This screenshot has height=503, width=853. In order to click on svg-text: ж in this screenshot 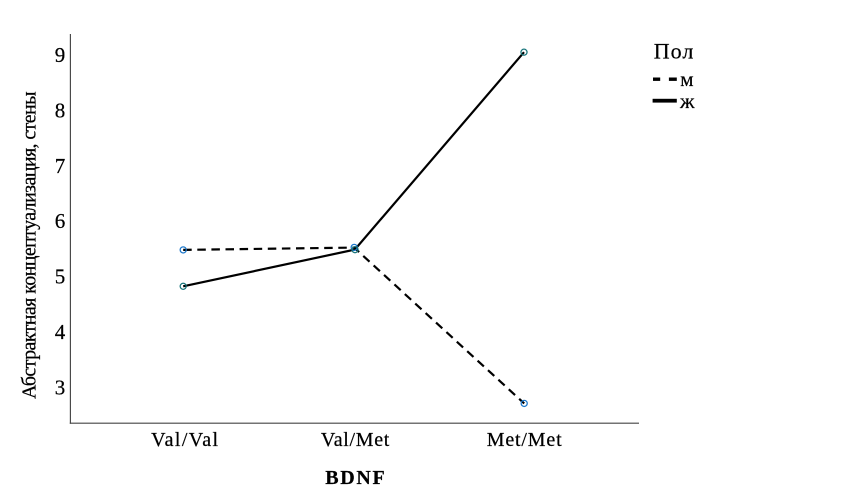, I will do `click(687, 101)`.